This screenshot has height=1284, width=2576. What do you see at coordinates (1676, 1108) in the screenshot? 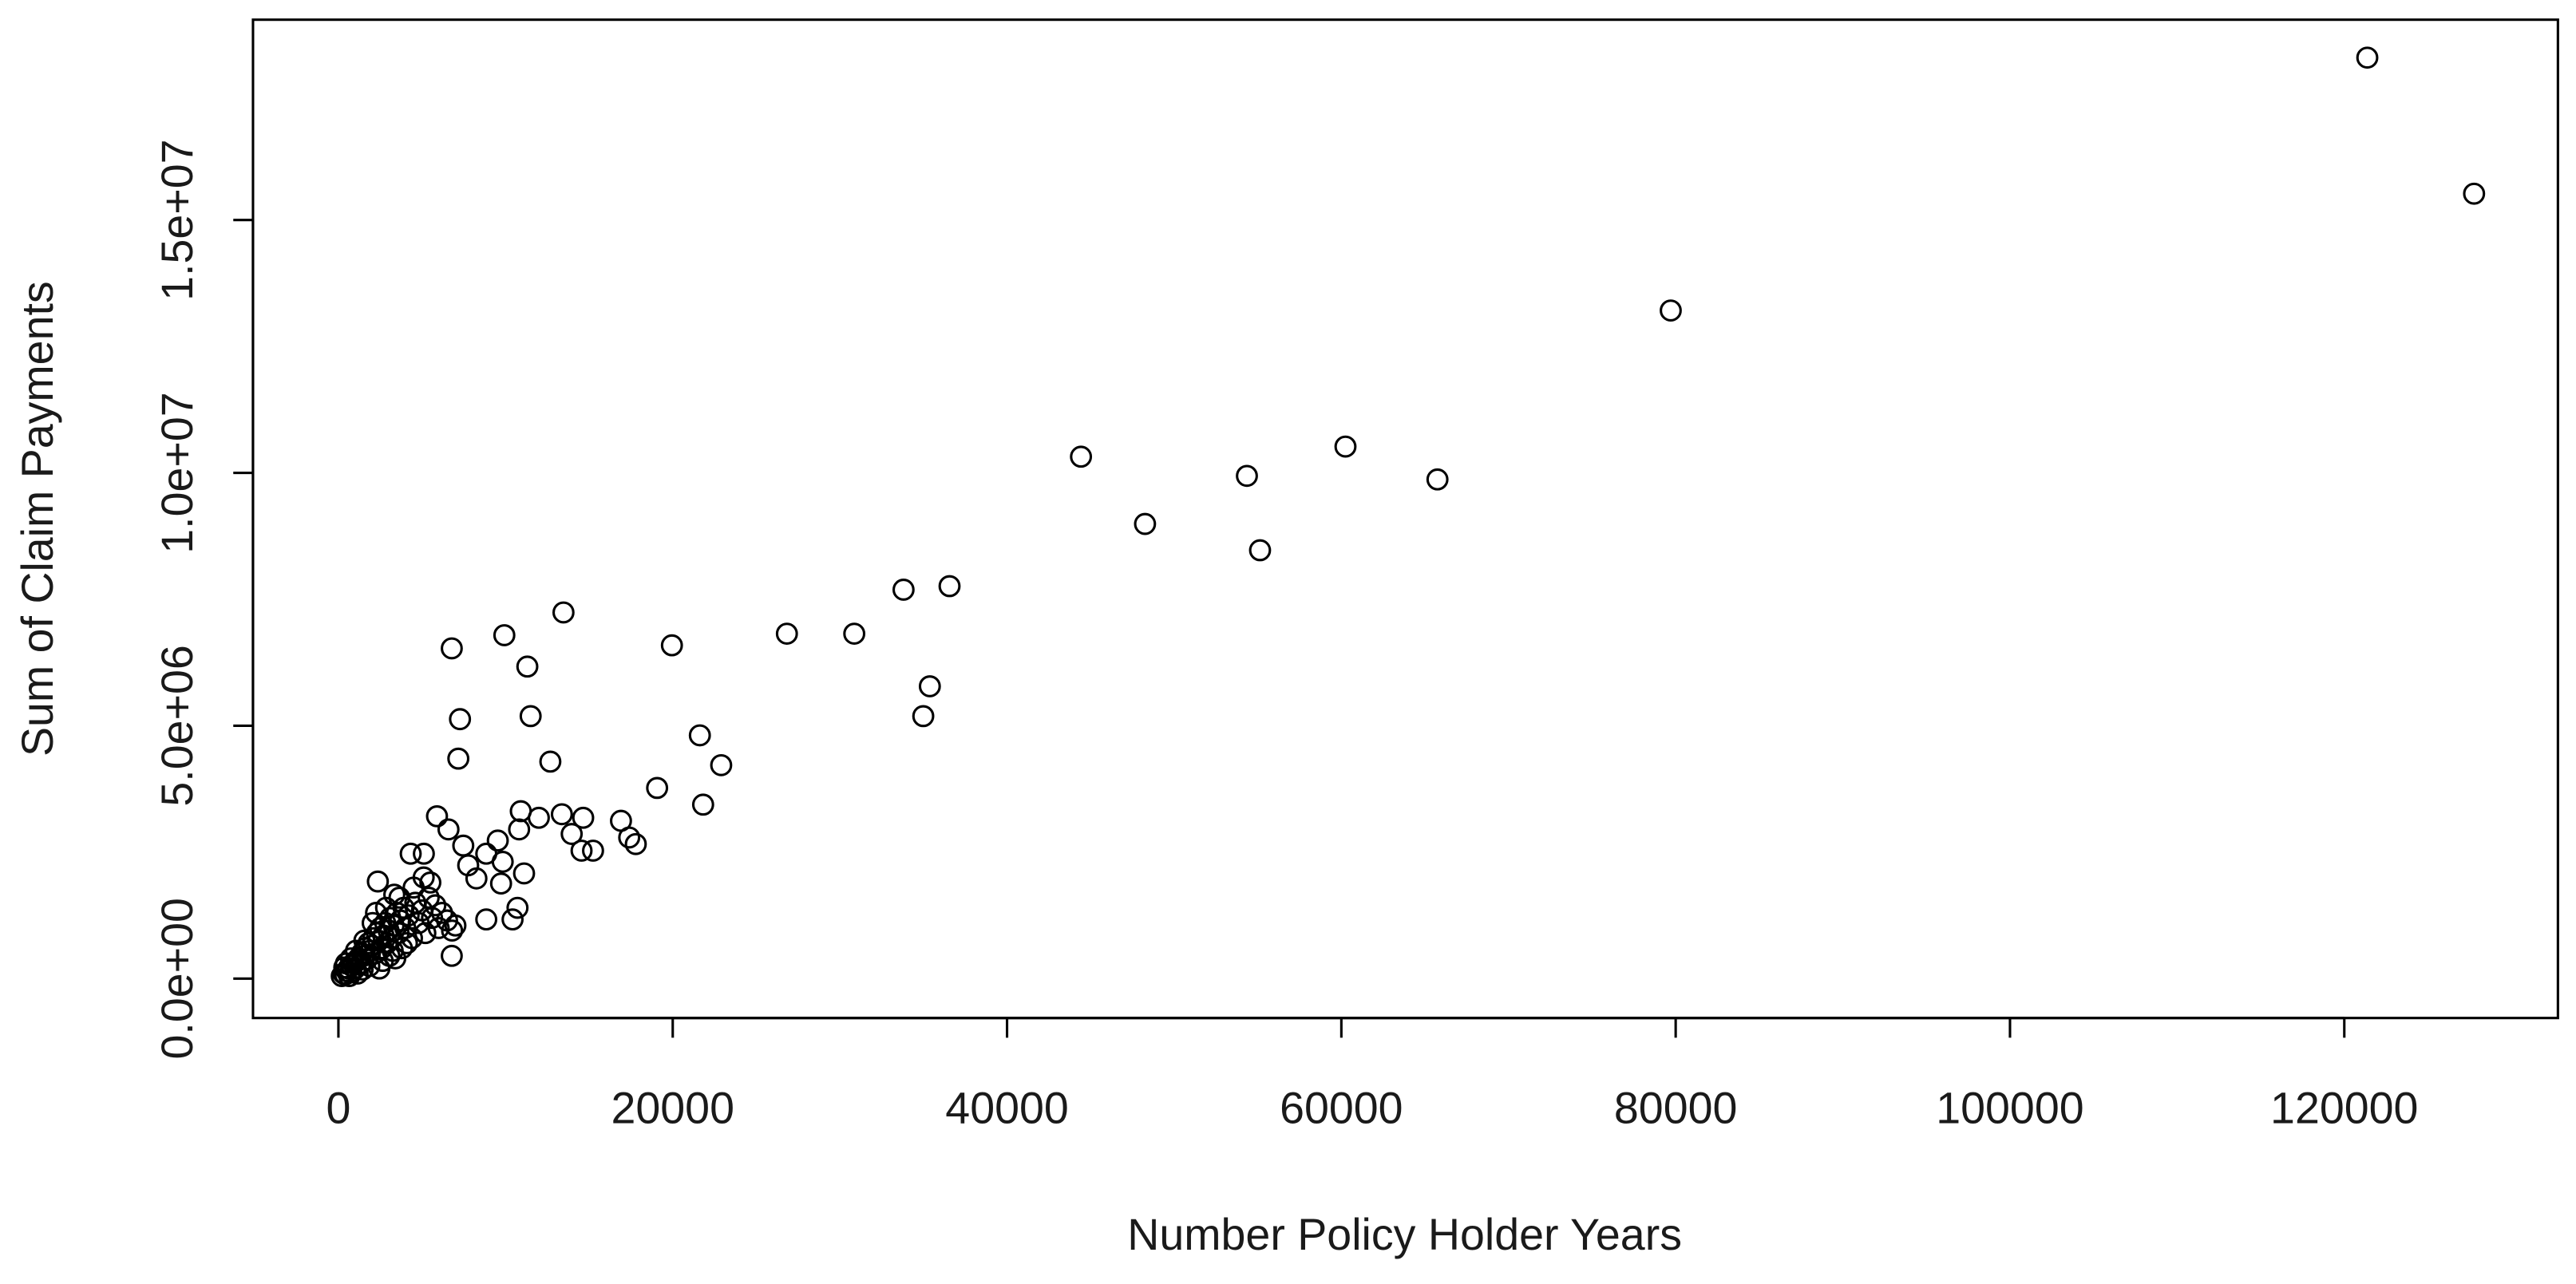
I see `x-tick-label: 80000` at bounding box center [1676, 1108].